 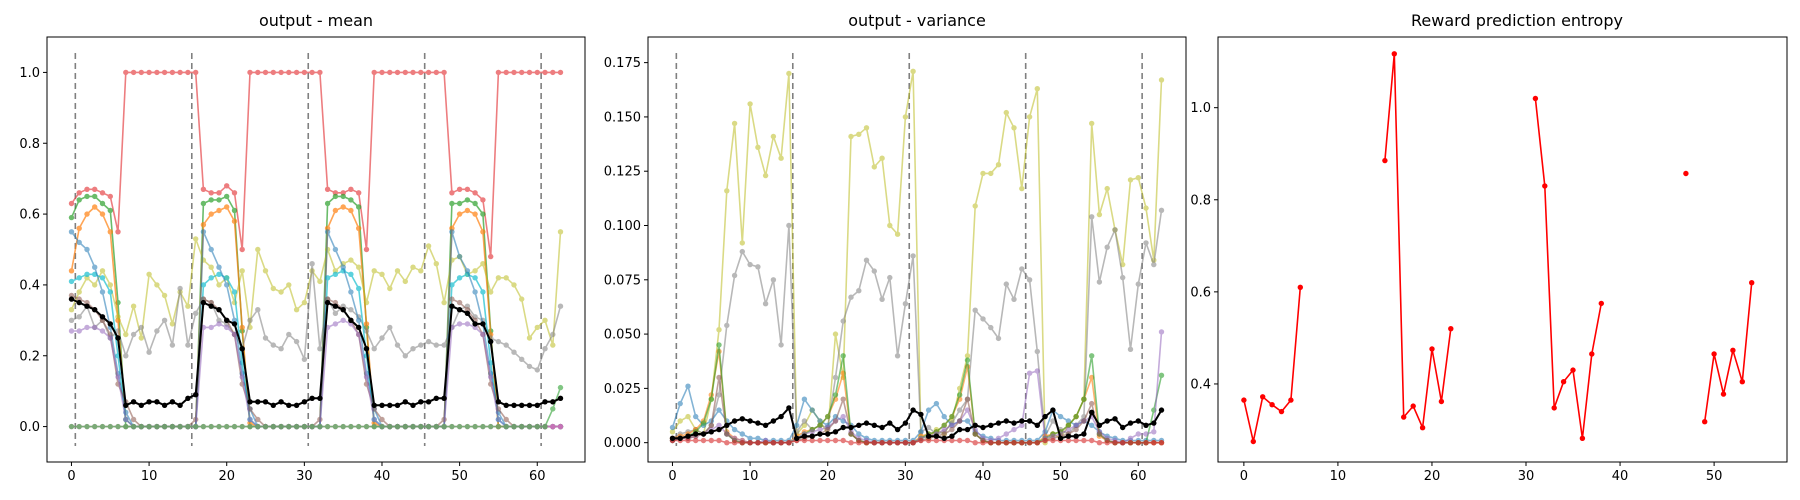 I want to click on x-tick-label: 40, so click(x=1620, y=476).